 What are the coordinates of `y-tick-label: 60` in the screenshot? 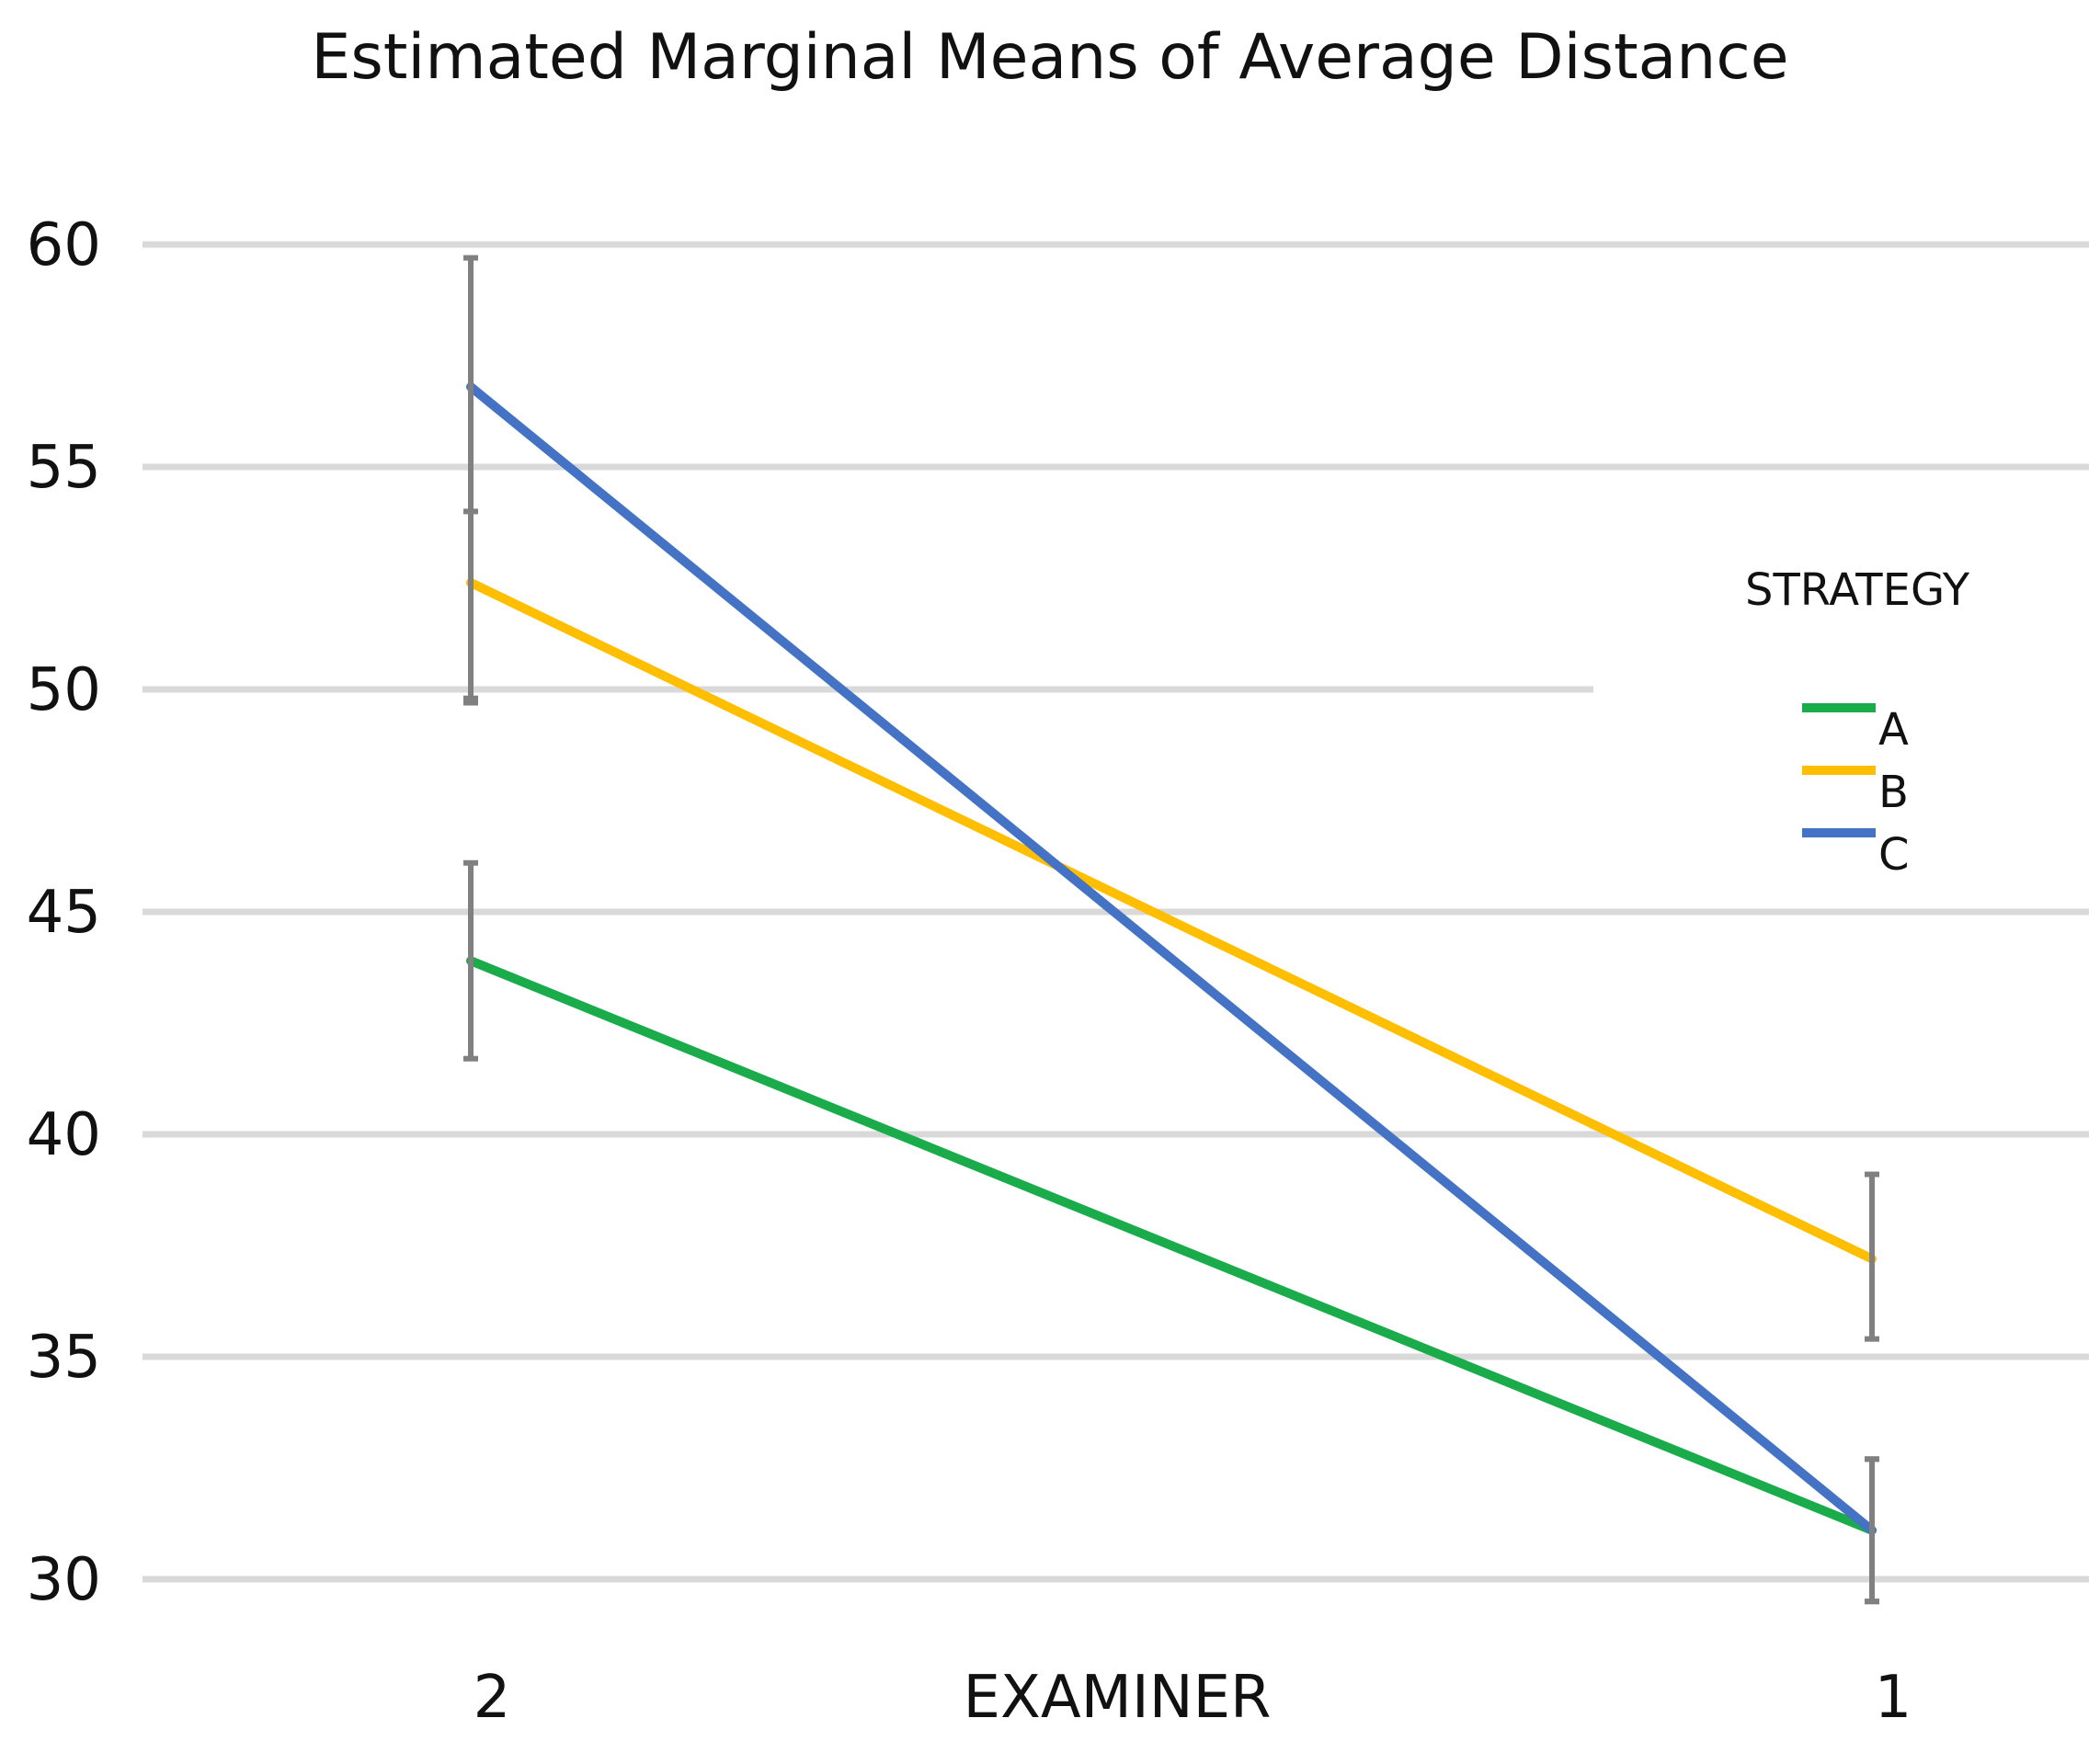 It's located at (64, 245).